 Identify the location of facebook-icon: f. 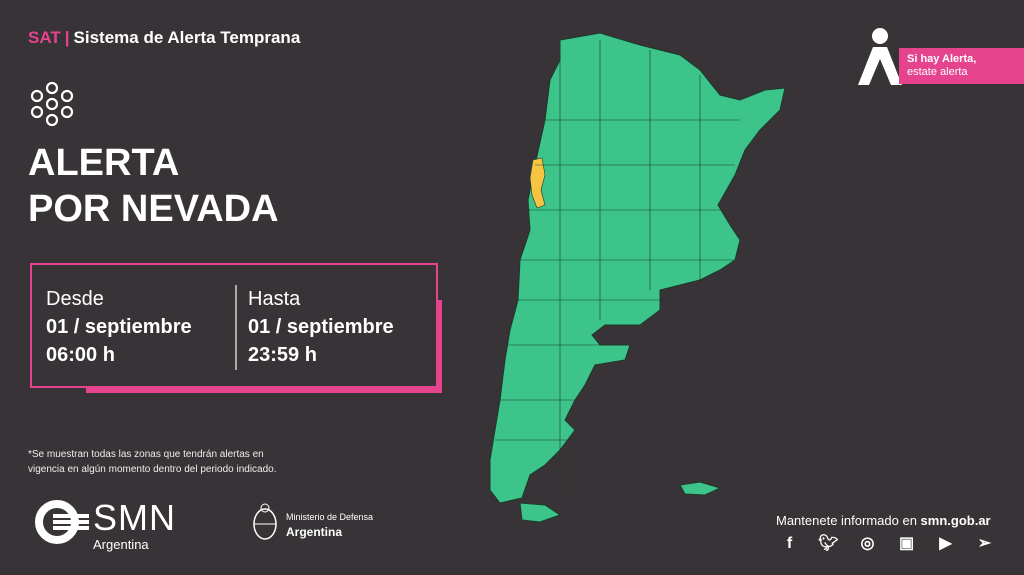
(789, 543).